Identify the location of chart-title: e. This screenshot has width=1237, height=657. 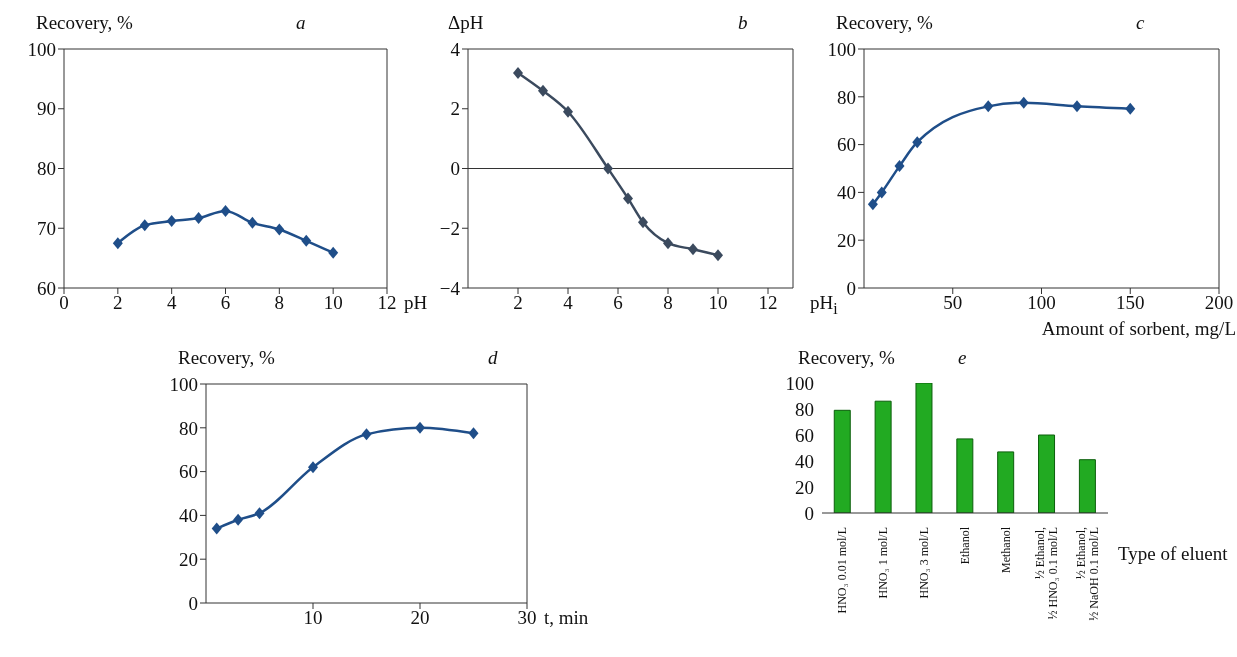
(962, 358).